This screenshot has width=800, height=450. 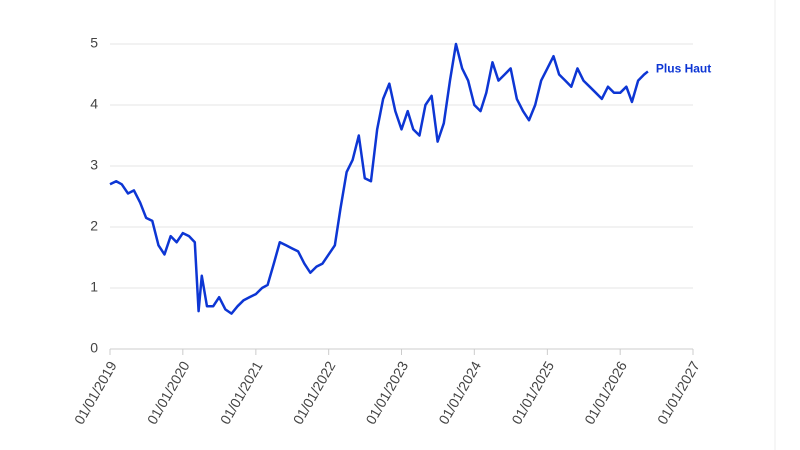 What do you see at coordinates (94, 226) in the screenshot?
I see `y-tick-label: 2` at bounding box center [94, 226].